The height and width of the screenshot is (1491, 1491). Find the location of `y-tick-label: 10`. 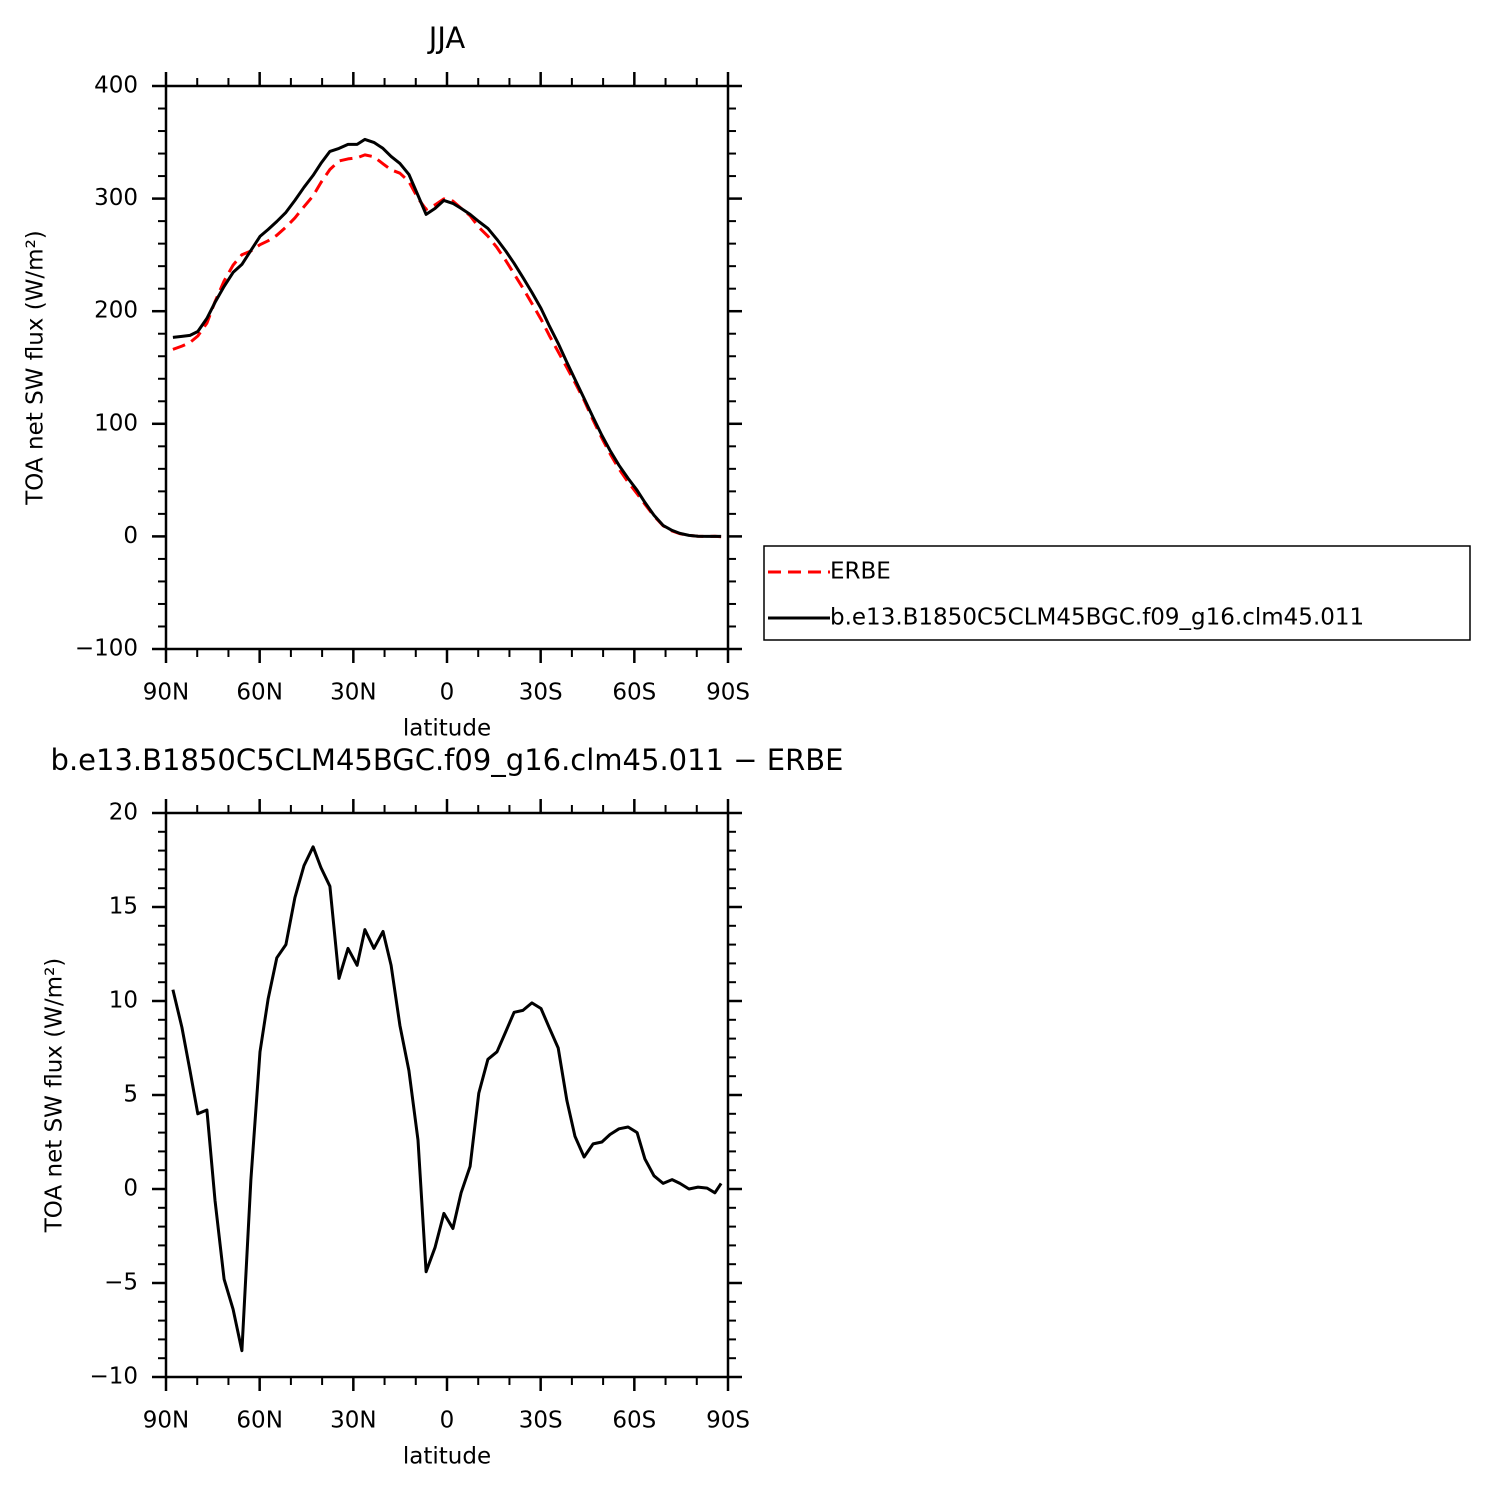

y-tick-label: 10 is located at coordinates (123, 1001).